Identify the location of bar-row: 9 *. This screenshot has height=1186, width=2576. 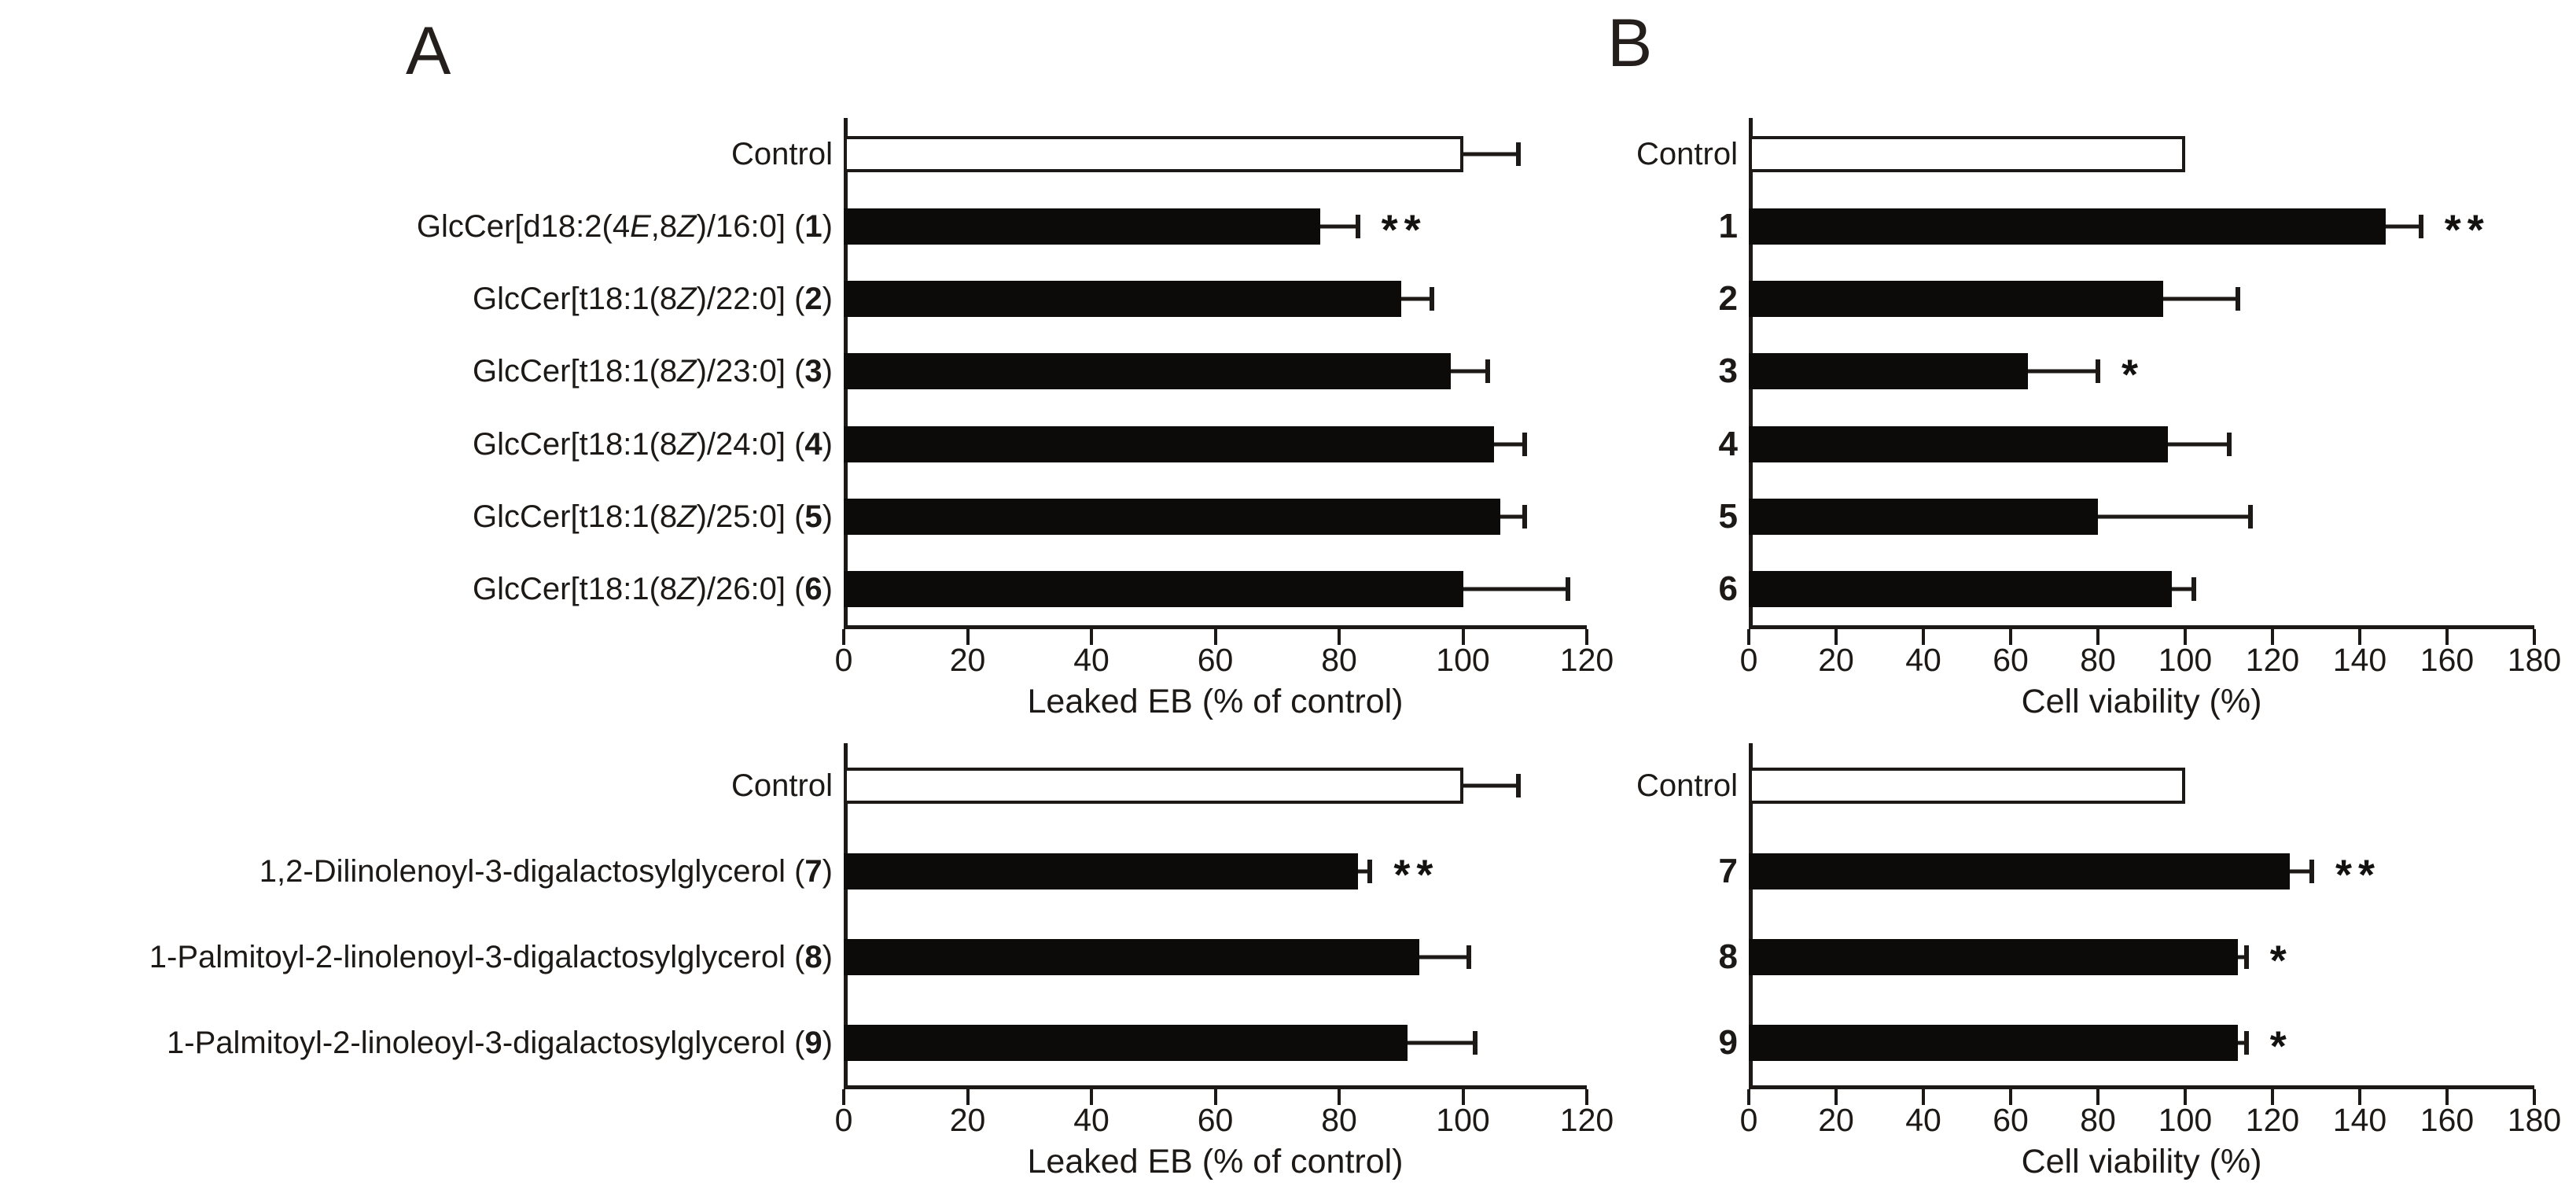
(2126, 1042).